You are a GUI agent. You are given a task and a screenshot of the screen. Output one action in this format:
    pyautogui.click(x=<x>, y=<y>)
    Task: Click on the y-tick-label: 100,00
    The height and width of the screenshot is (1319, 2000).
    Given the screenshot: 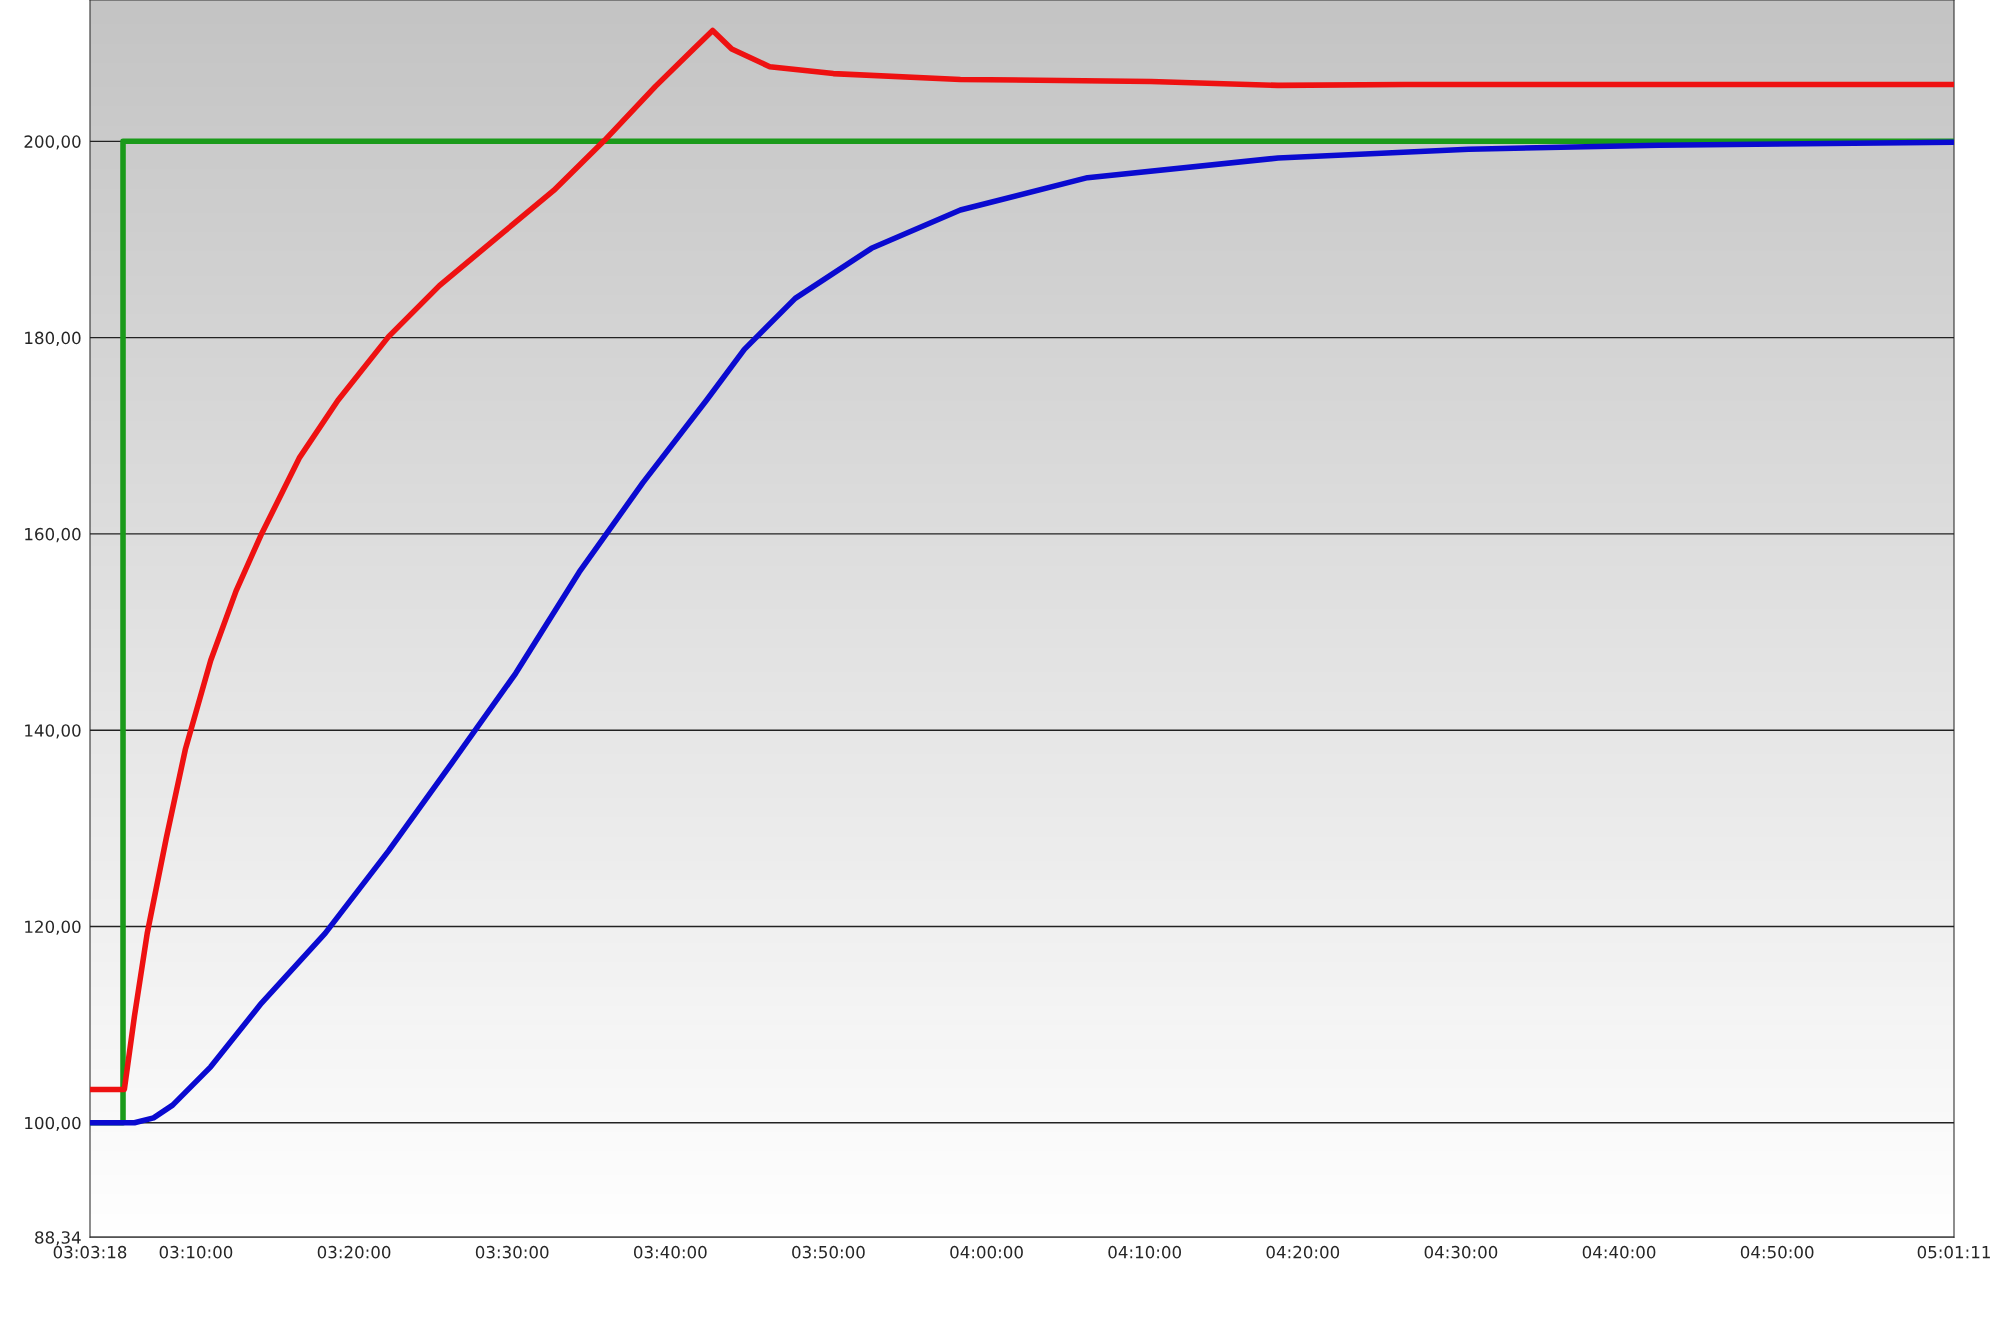 What is the action you would take?
    pyautogui.click(x=53, y=1124)
    